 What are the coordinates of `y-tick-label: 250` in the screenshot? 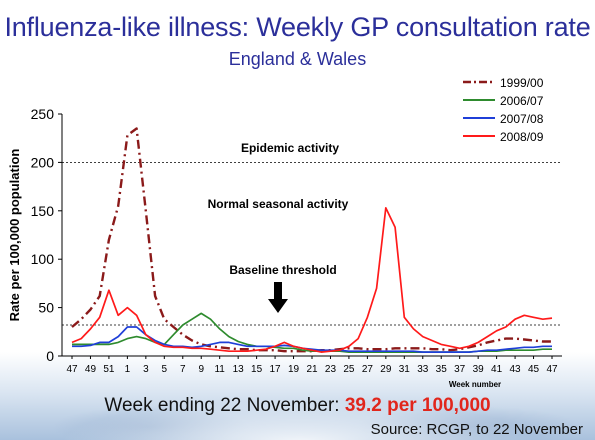 It's located at (43, 114).